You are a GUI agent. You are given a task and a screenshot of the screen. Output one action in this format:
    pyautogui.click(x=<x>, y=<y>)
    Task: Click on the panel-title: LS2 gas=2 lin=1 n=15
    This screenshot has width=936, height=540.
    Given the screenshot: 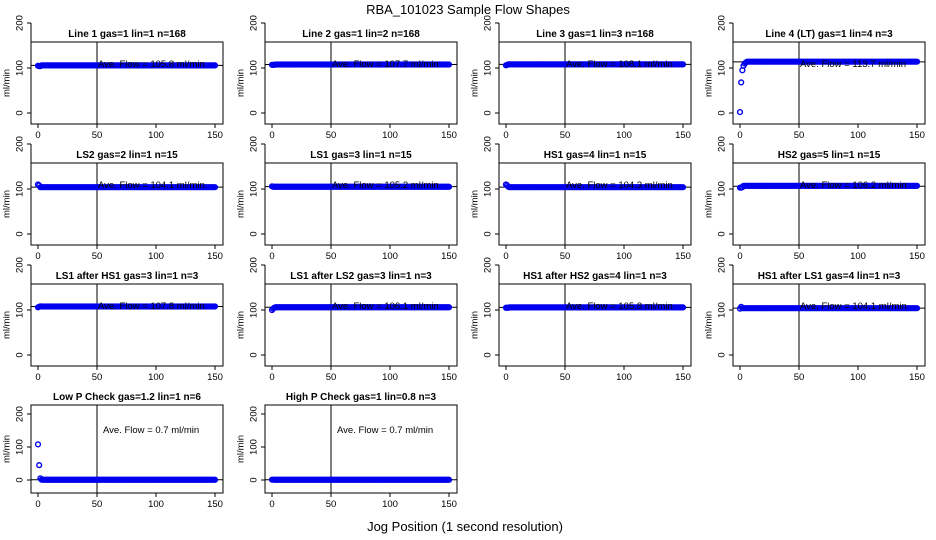 What is the action you would take?
    pyautogui.click(x=127, y=155)
    